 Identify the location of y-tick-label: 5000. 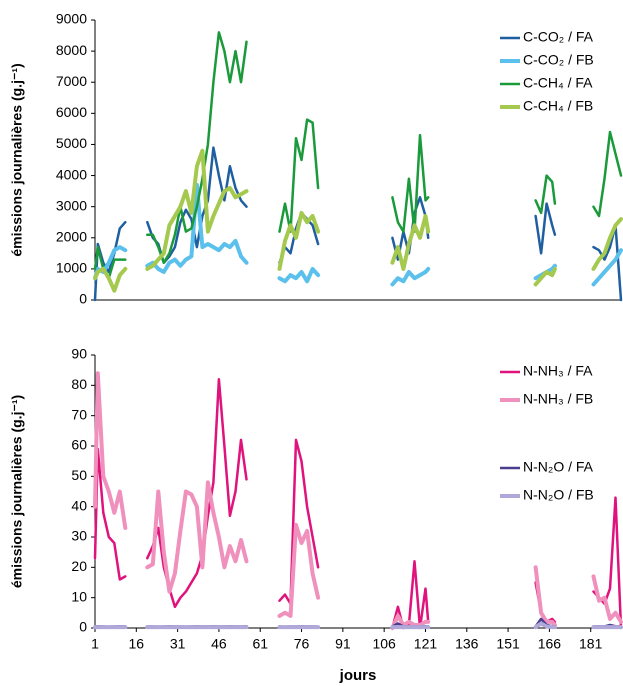
(71, 143).